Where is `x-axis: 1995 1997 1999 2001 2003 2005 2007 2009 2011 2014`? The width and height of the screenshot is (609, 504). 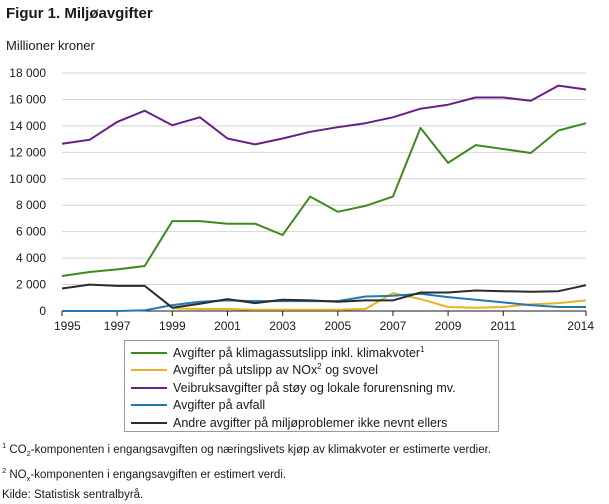 x-axis: 1995 1997 1999 2001 2003 2005 2007 2009 2011 2014 is located at coordinates (324, 321).